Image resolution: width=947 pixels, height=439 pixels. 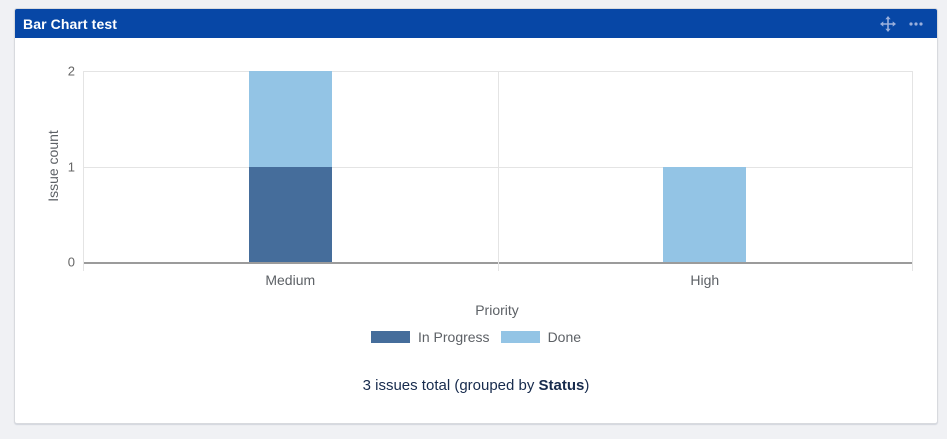 I want to click on chart-legend: In Progress Done, so click(x=476, y=337).